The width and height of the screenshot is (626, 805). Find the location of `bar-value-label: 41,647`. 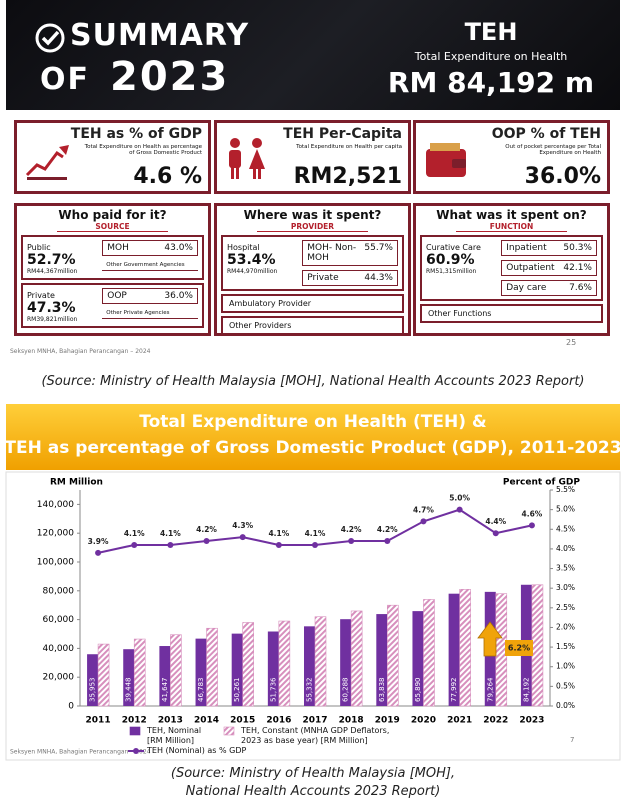

bar-value-label: 41,647 is located at coordinates (165, 690).